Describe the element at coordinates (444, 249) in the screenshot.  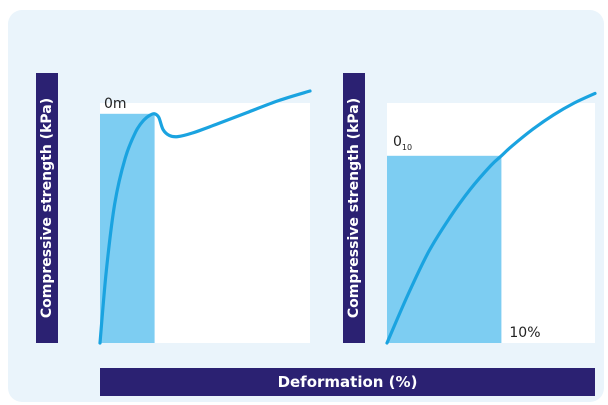
I see `right-shaded-region` at that location.